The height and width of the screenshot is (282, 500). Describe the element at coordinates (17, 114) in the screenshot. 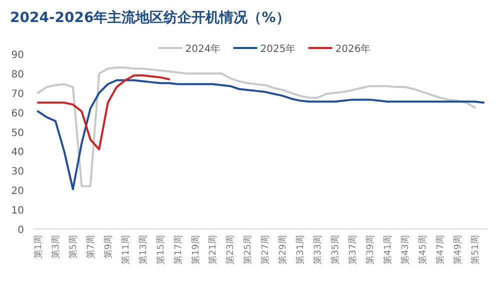

I see `y-tick-label: 60` at that location.